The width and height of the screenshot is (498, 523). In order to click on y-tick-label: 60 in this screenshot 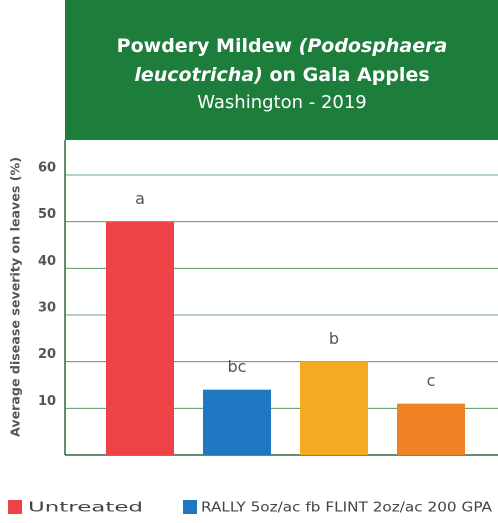, I will do `click(47, 168)`.